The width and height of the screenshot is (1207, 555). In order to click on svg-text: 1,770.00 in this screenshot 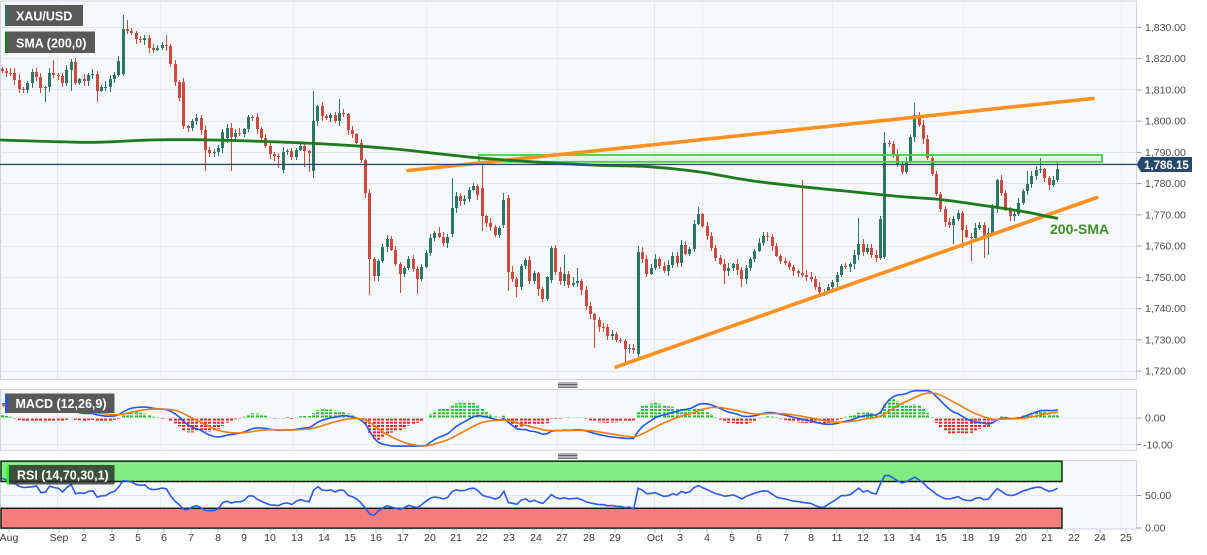, I will do `click(1165, 215)`.